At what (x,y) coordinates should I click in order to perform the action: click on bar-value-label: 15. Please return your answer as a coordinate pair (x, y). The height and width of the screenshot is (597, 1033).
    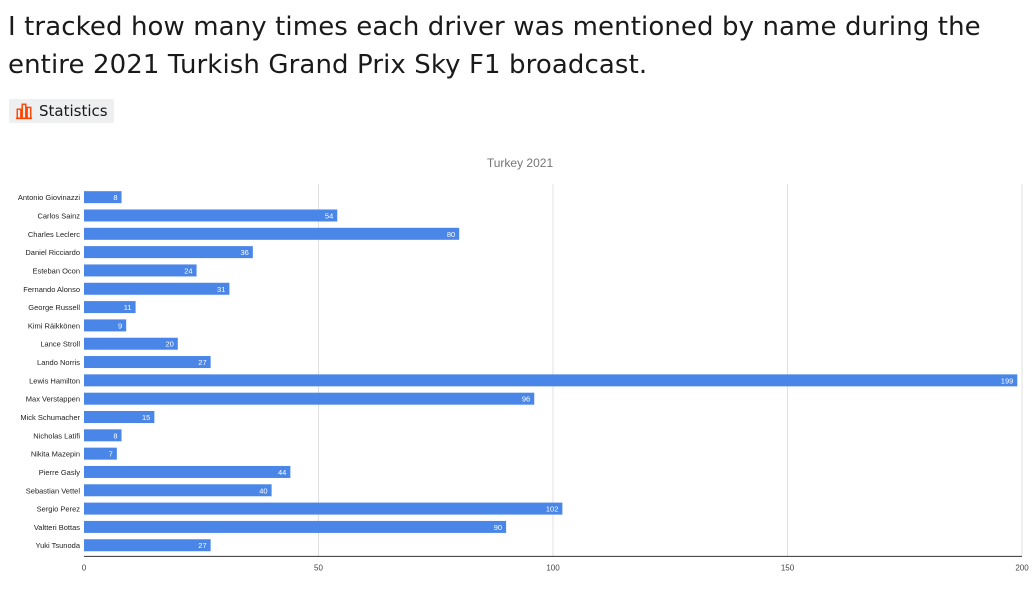
    Looking at the image, I should click on (146, 417).